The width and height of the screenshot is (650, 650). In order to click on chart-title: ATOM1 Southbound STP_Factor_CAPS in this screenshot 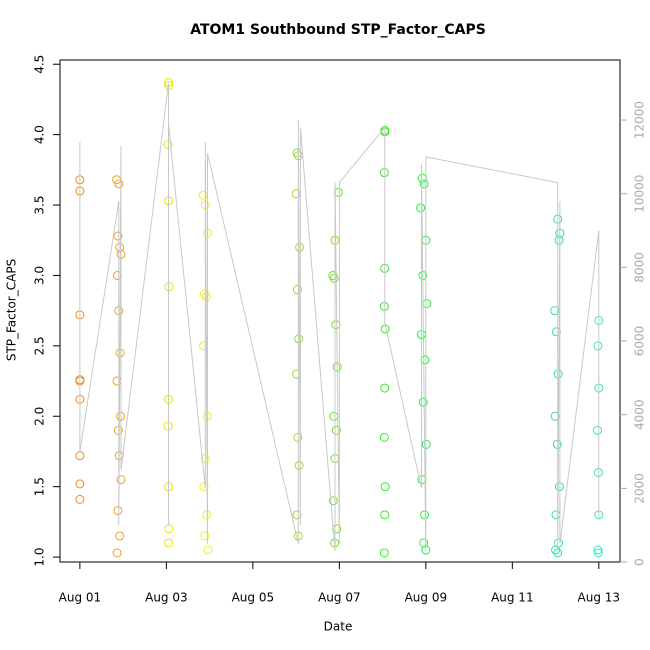, I will do `click(338, 30)`.